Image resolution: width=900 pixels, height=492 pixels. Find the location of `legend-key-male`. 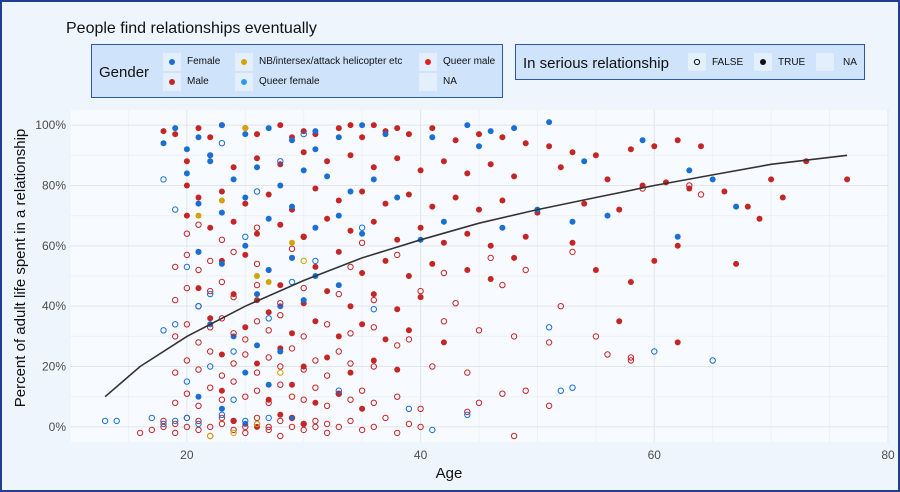

legend-key-male is located at coordinates (172, 82).